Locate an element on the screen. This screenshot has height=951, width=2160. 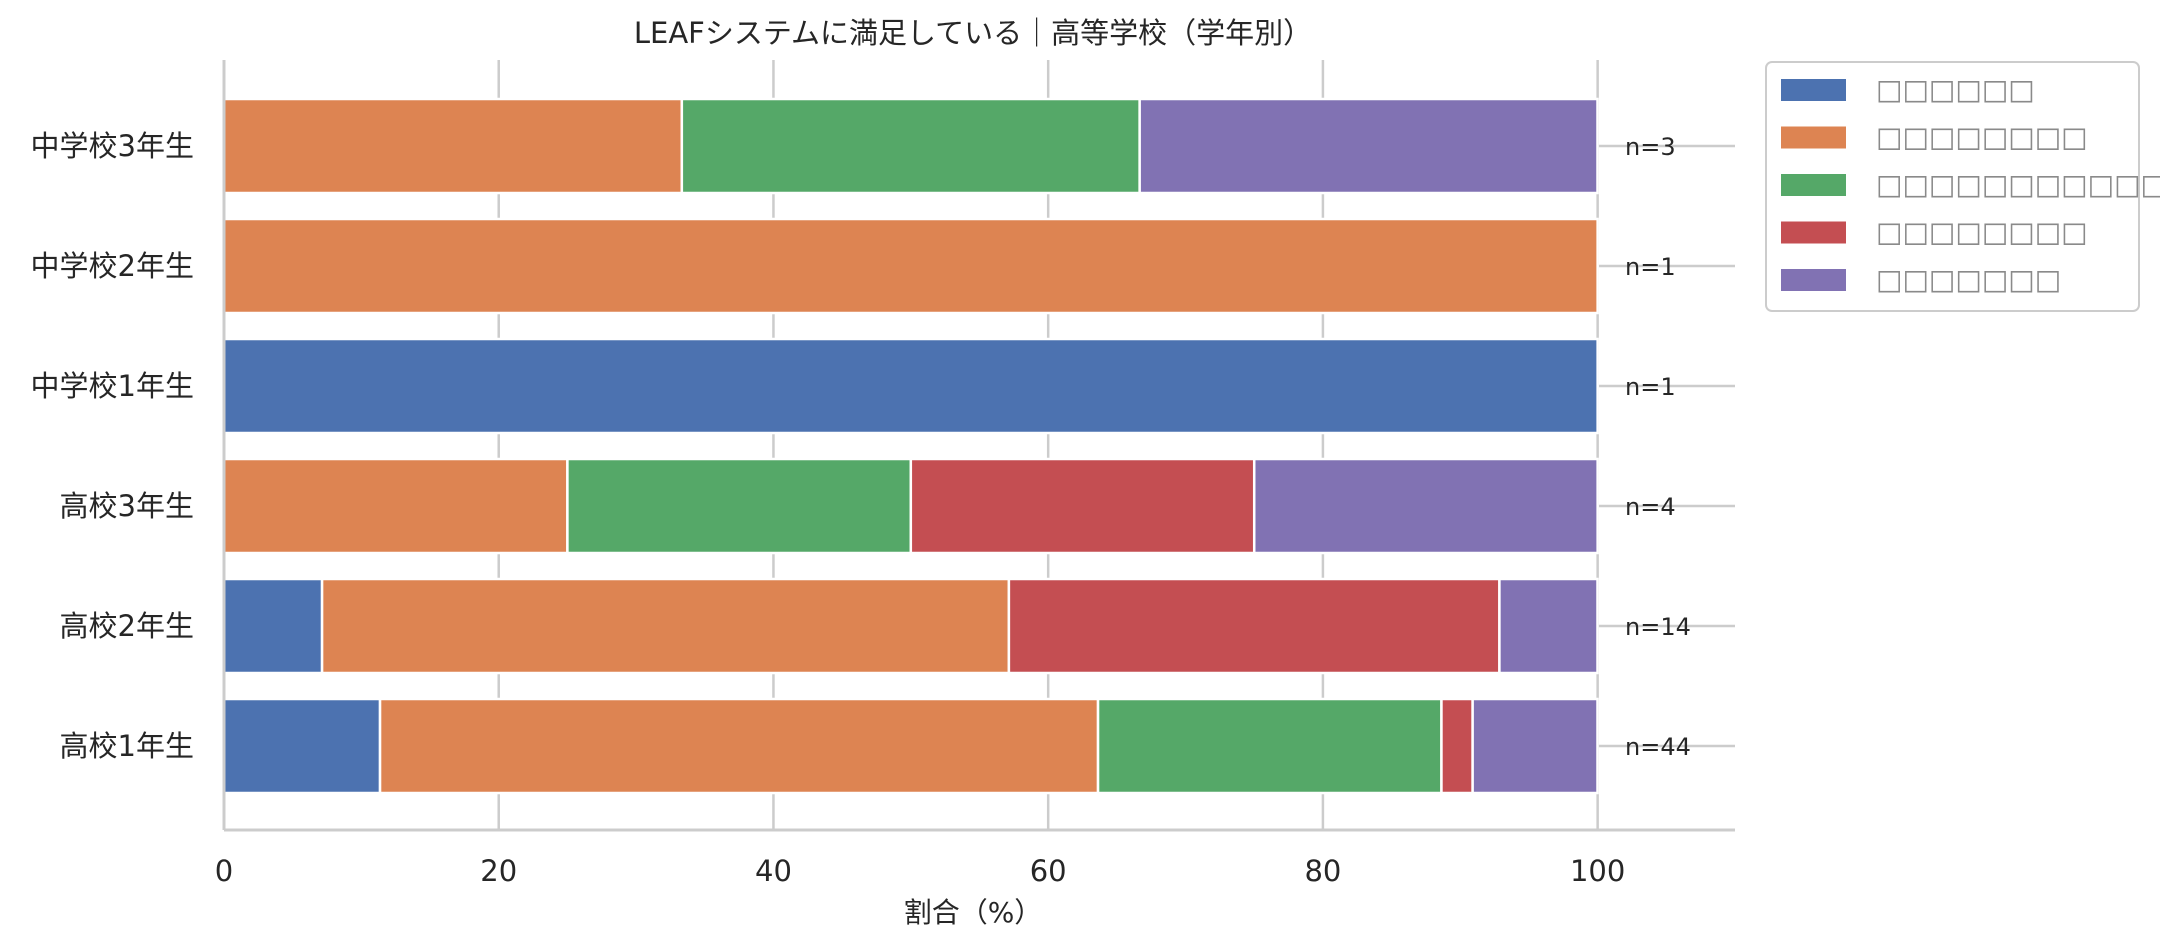
n-label-1: n=1 is located at coordinates (1650, 267).